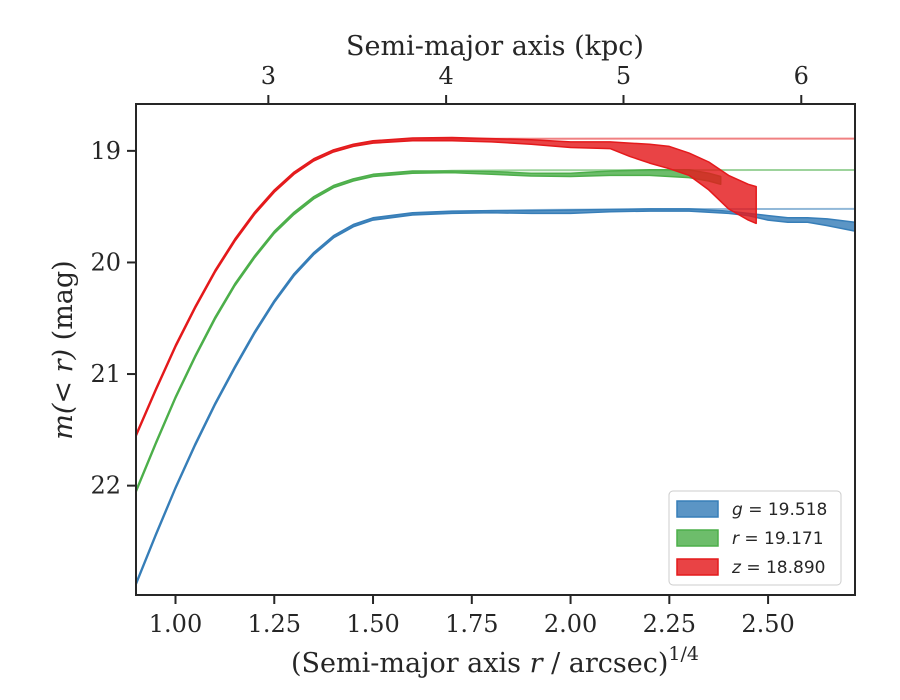 This screenshot has width=900, height=700. What do you see at coordinates (410, 663) in the screenshot?
I see `x-axis-label-prefix: (Semi-major axis` at bounding box center [410, 663].